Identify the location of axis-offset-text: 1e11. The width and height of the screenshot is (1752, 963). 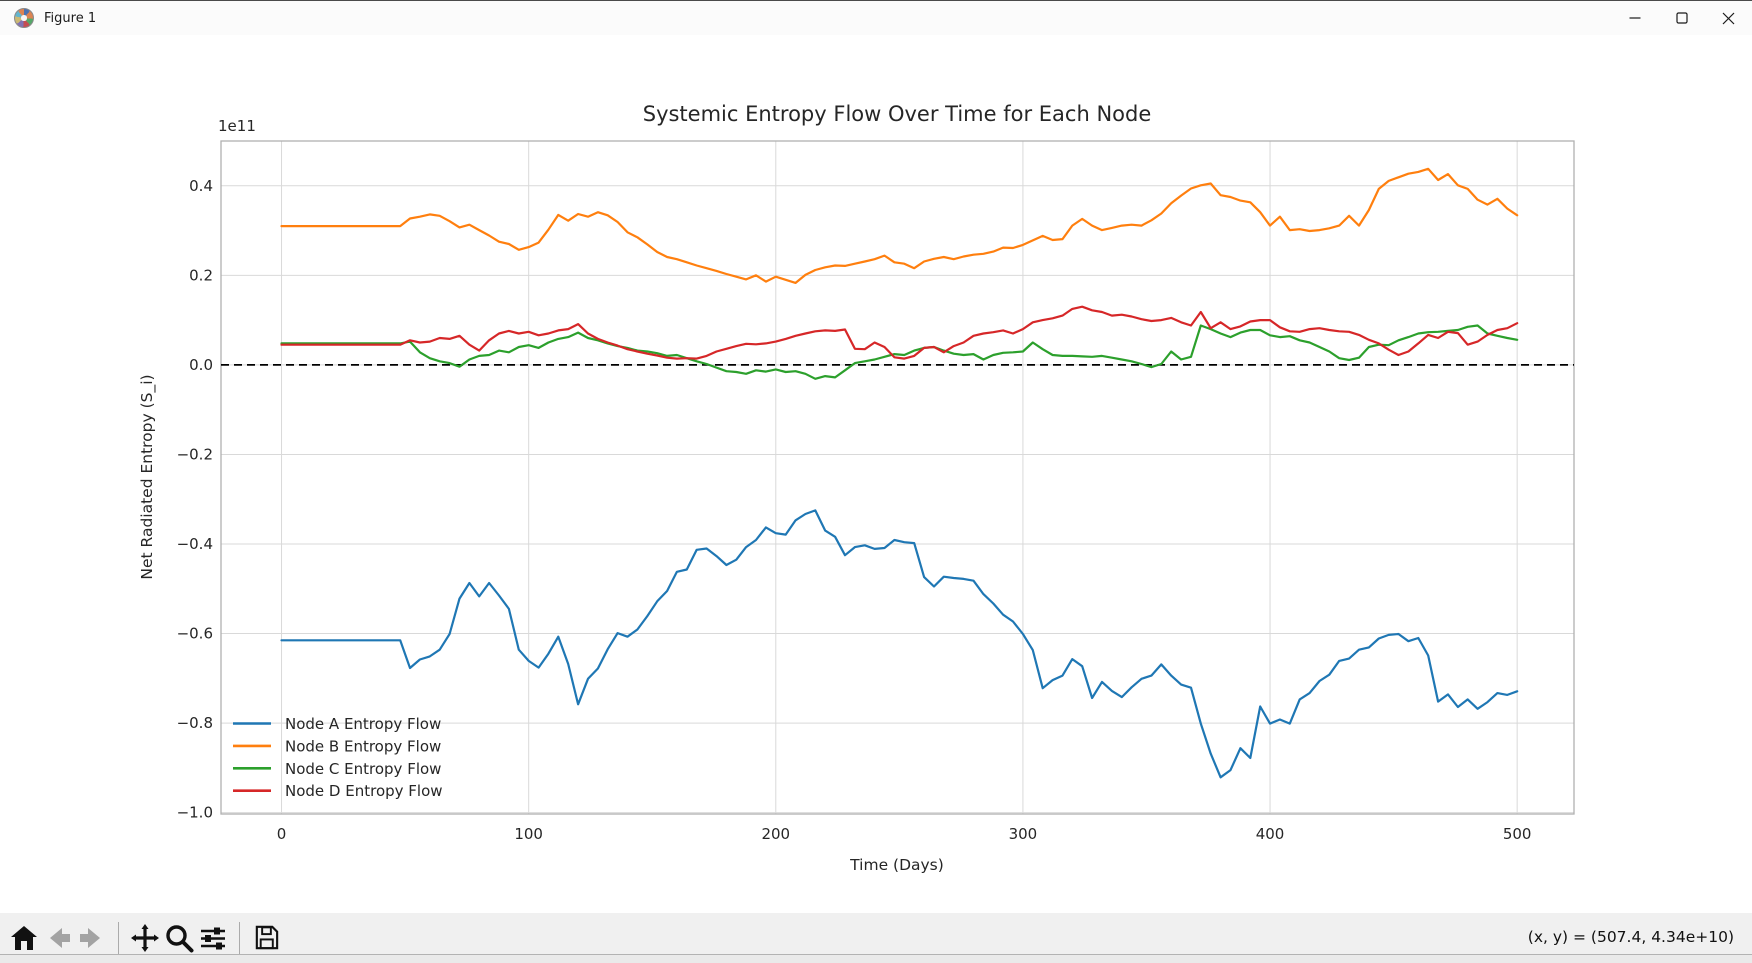
(237, 126).